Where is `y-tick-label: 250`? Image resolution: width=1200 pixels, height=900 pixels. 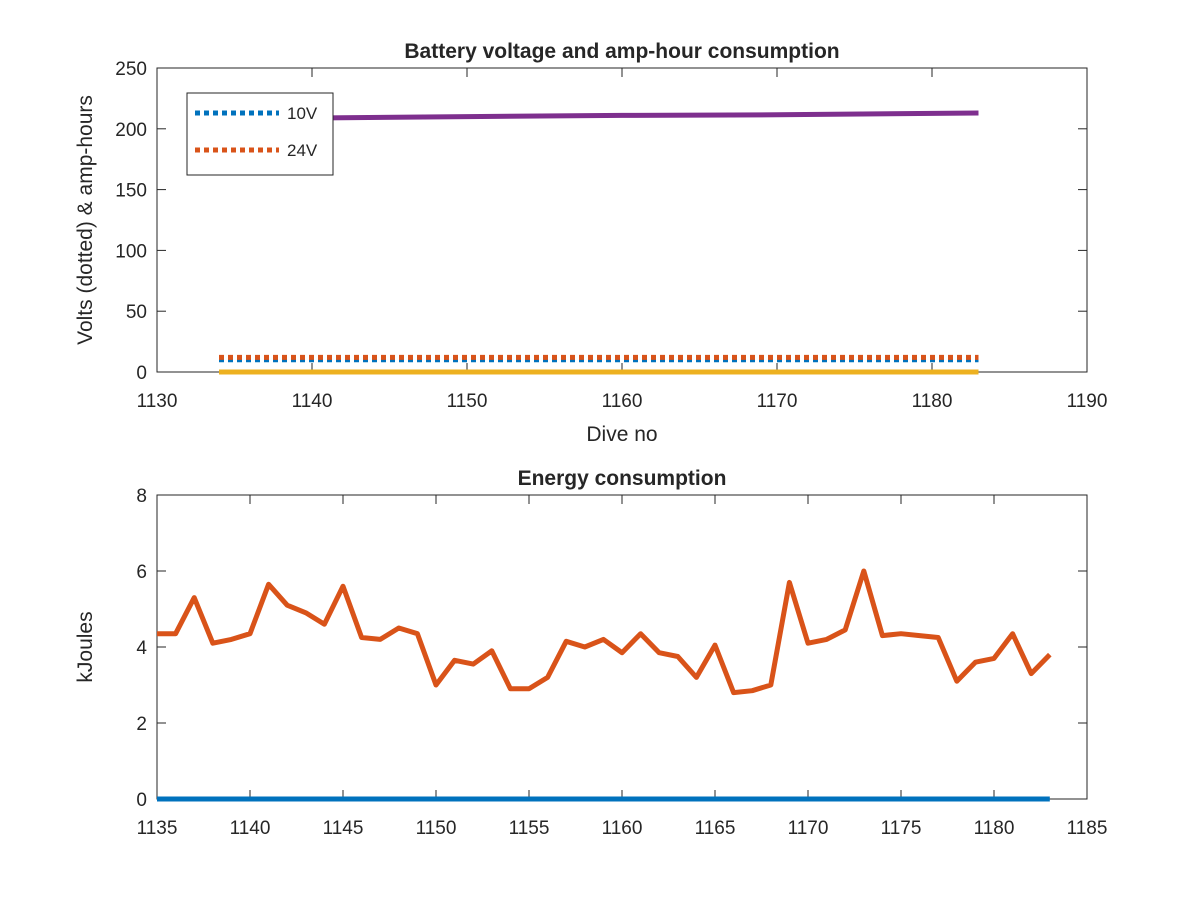 y-tick-label: 250 is located at coordinates (131, 69).